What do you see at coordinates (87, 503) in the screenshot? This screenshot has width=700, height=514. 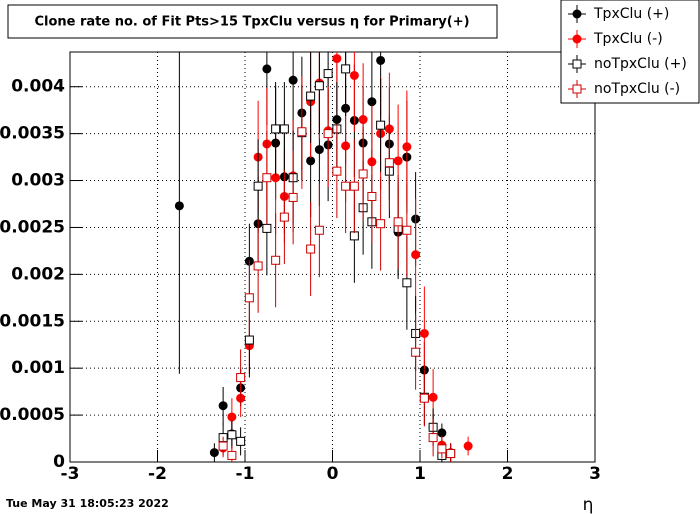 I see `timestamp: Tue May 31 18:05:23 2022` at bounding box center [87, 503].